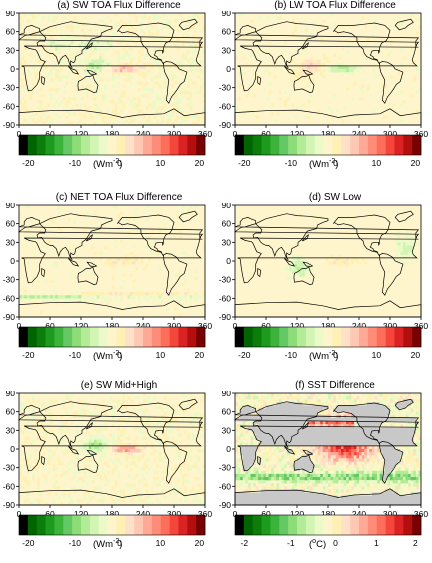 The height and width of the screenshot is (563, 432). What do you see at coordinates (311, 545) in the screenshot?
I see `unit-text: (` at bounding box center [311, 545].